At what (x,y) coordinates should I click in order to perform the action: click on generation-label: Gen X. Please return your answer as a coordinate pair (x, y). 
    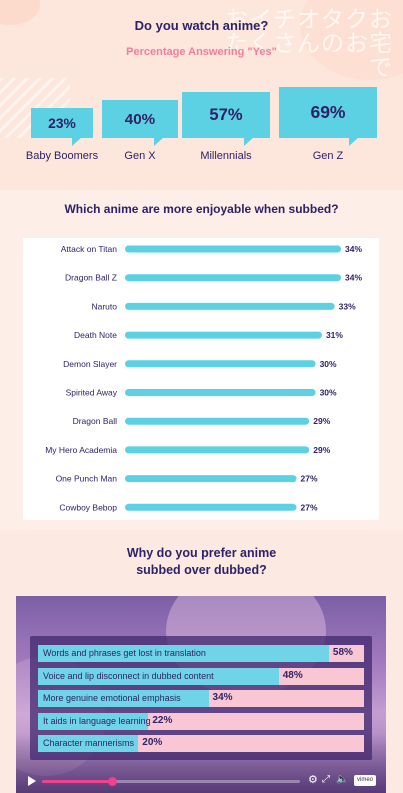
    Looking at the image, I should click on (140, 156).